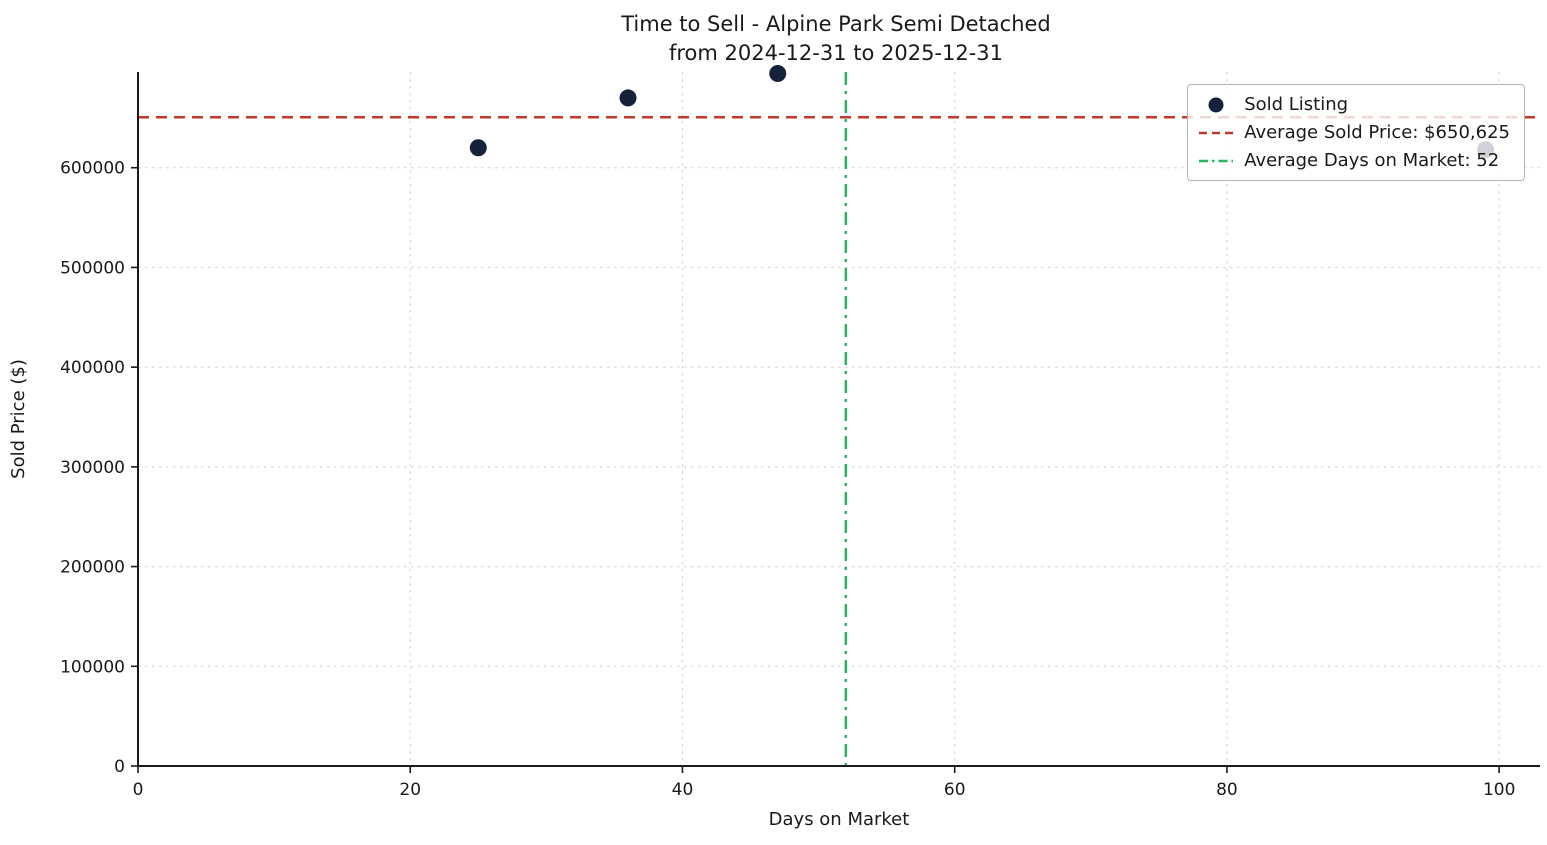  I want to click on y-axis-label: Sold Price ($), so click(18, 419).